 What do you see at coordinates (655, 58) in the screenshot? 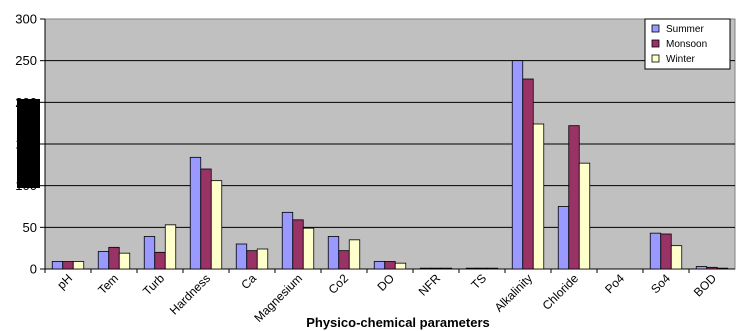
I see `legend-swatch-winter` at bounding box center [655, 58].